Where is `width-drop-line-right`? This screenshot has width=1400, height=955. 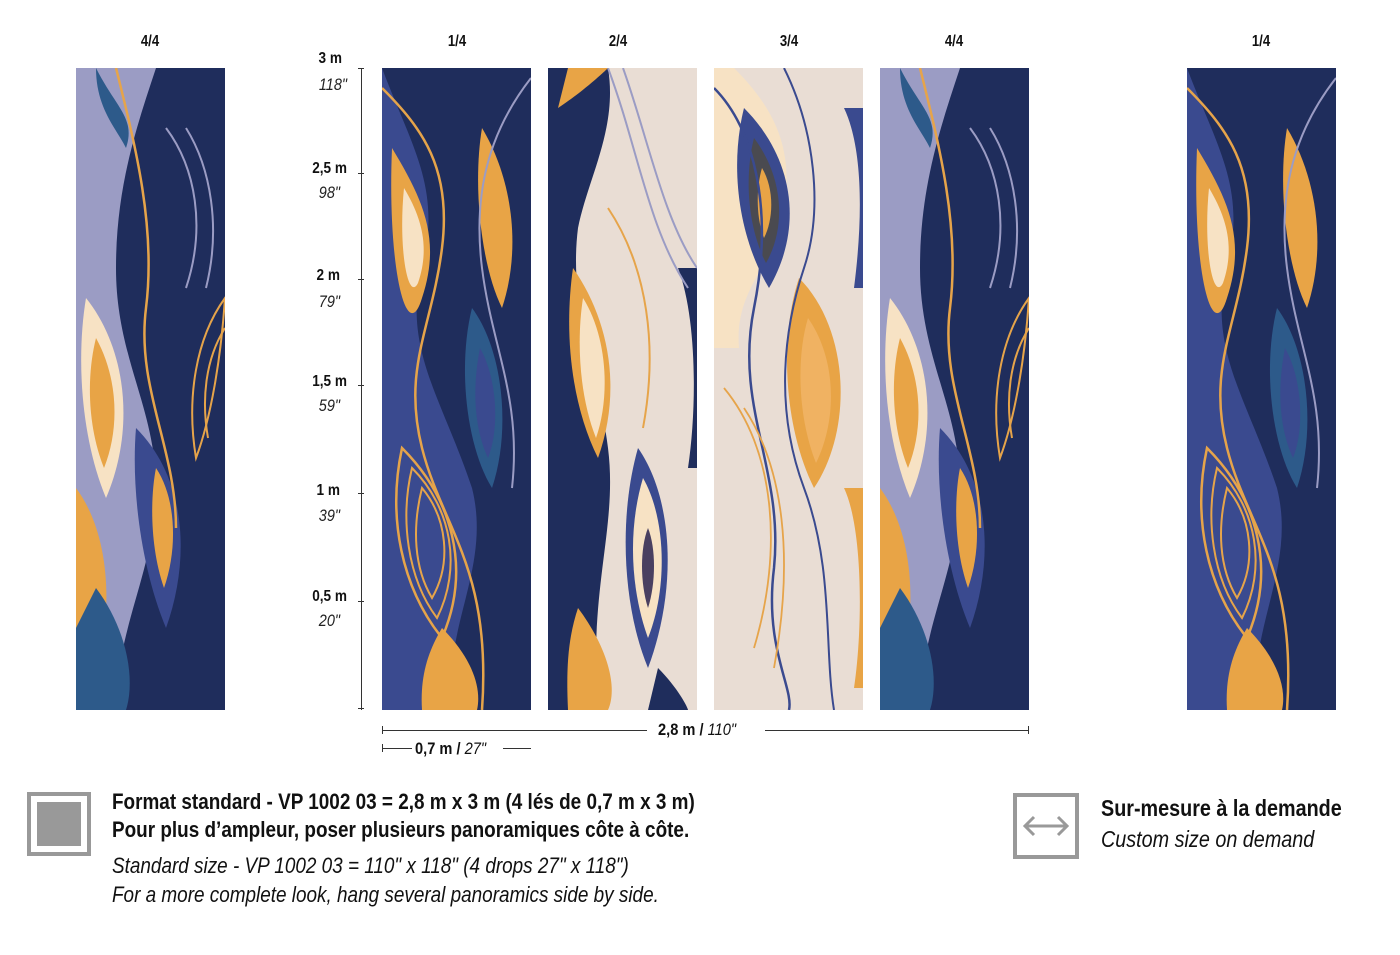
width-drop-line-right is located at coordinates (517, 748).